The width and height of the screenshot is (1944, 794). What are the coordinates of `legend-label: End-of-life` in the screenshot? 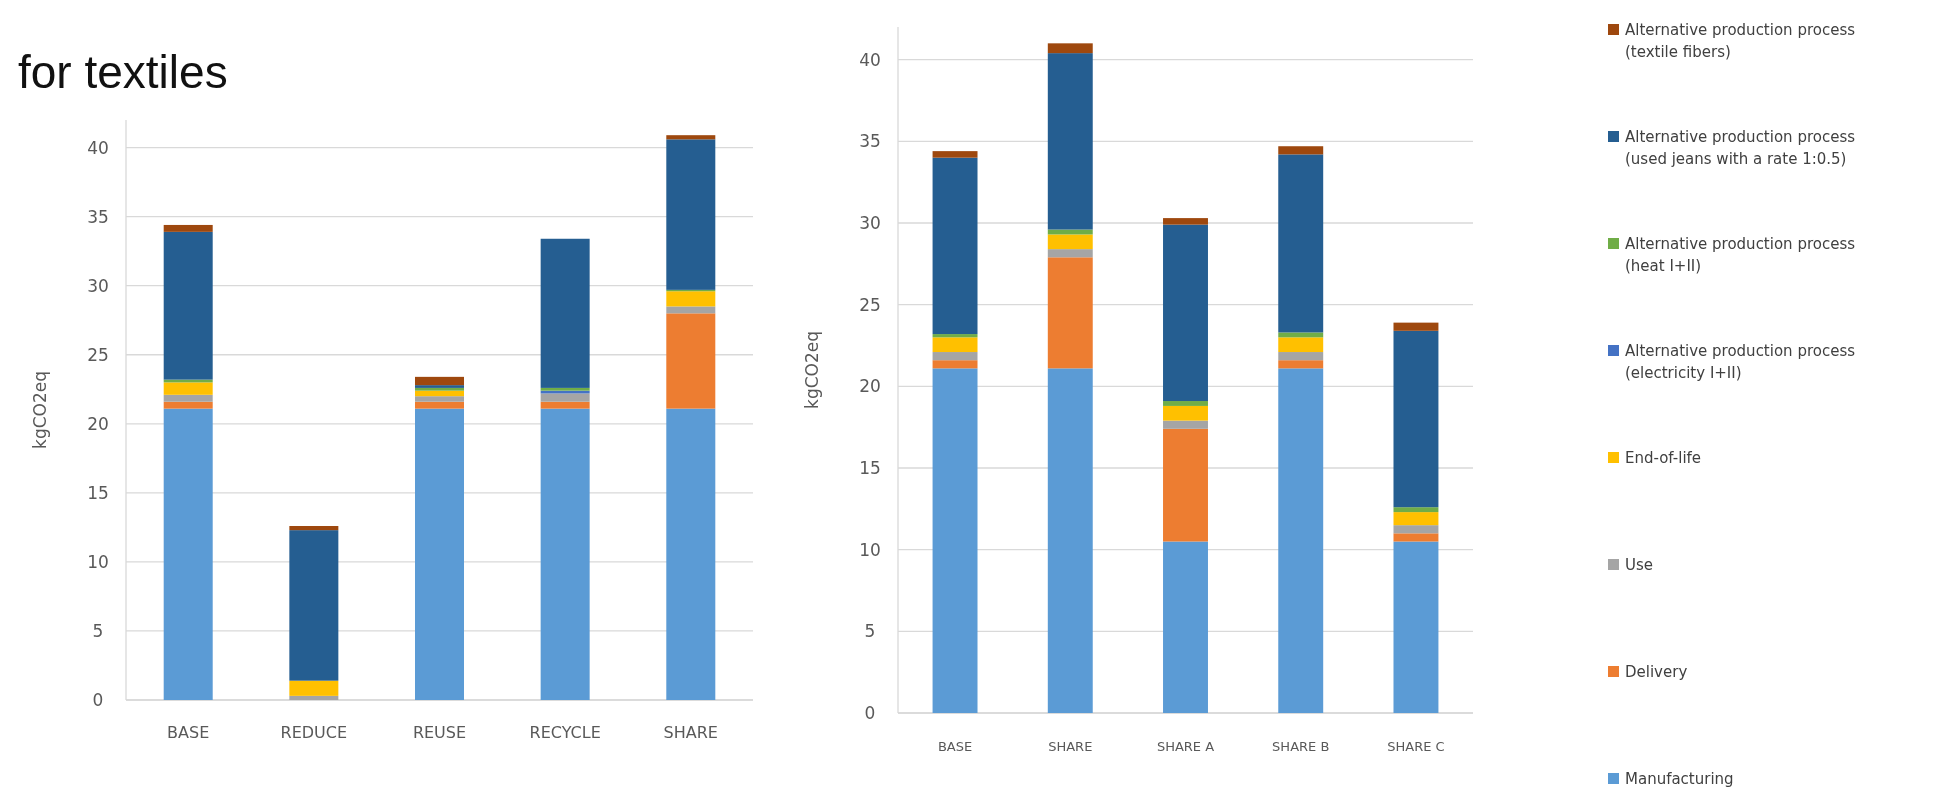 It's located at (1663, 458).